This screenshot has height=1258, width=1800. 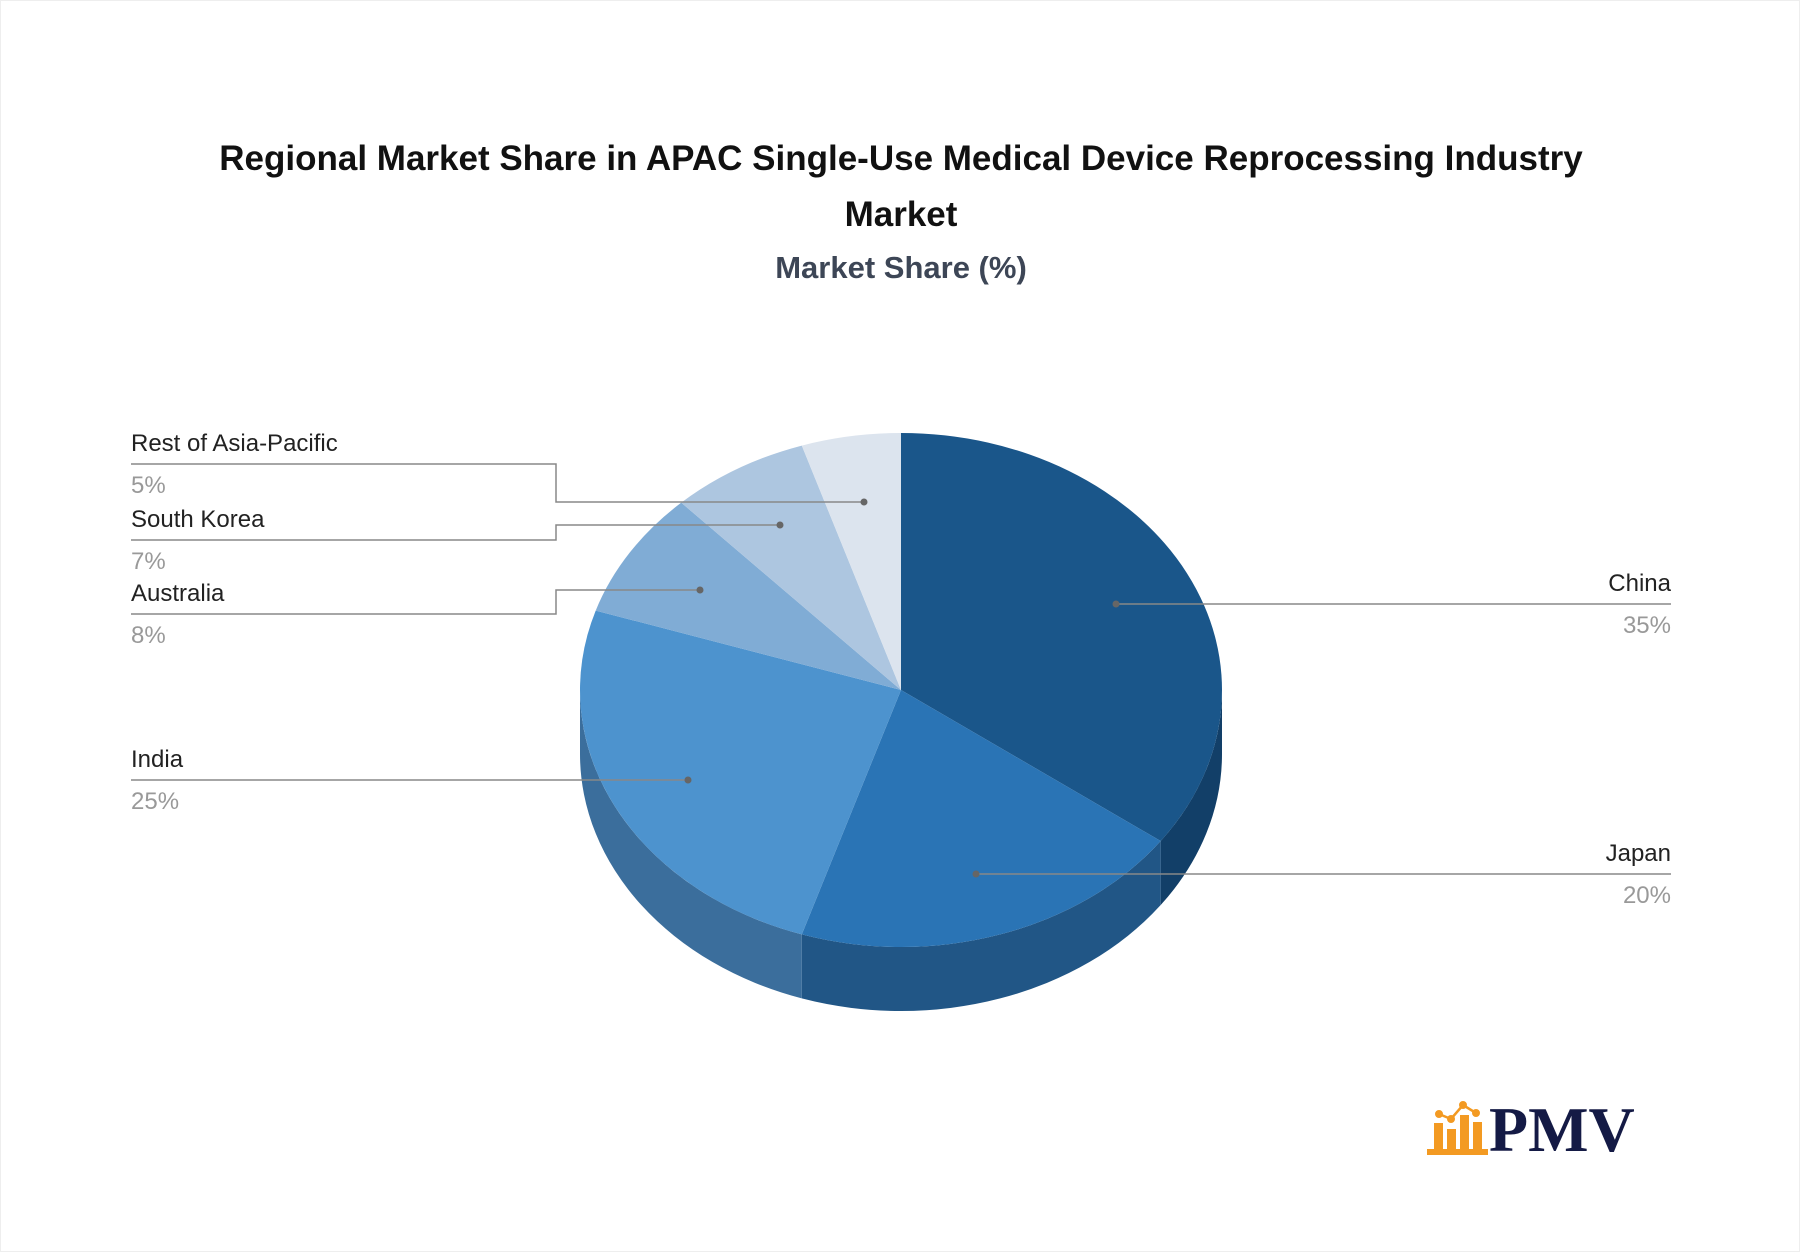 What do you see at coordinates (1116, 604) in the screenshot?
I see `leader-dot-china` at bounding box center [1116, 604].